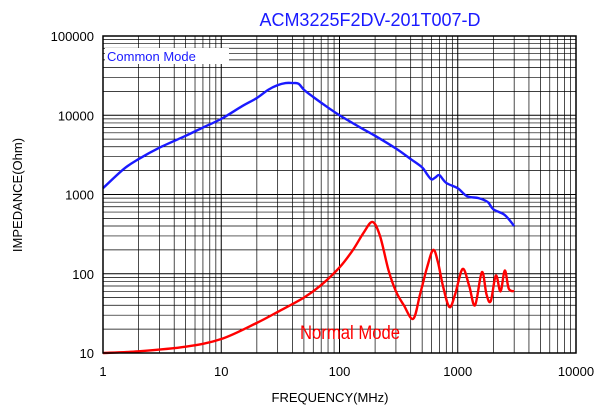 The width and height of the screenshot is (598, 415). I want to click on x-tick-label: 10000, so click(576, 371).